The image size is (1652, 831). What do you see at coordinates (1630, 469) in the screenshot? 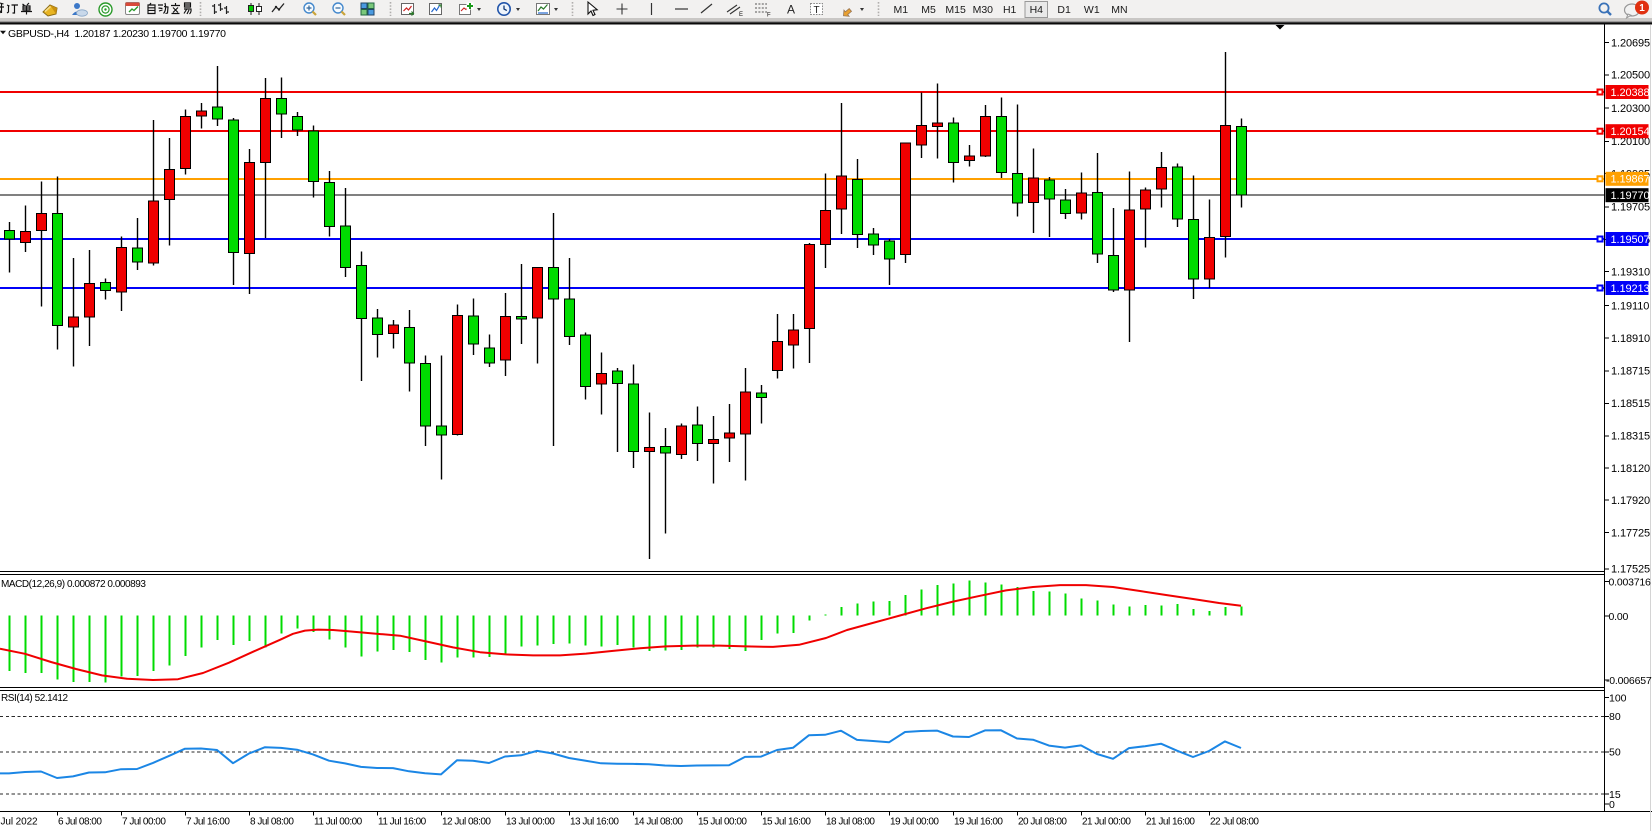
I see `svg-text: 1.18120` at bounding box center [1630, 469].